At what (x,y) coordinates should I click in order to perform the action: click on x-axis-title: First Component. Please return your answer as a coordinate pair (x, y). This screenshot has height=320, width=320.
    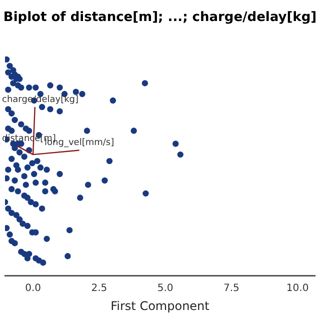
    Looking at the image, I should click on (160, 305).